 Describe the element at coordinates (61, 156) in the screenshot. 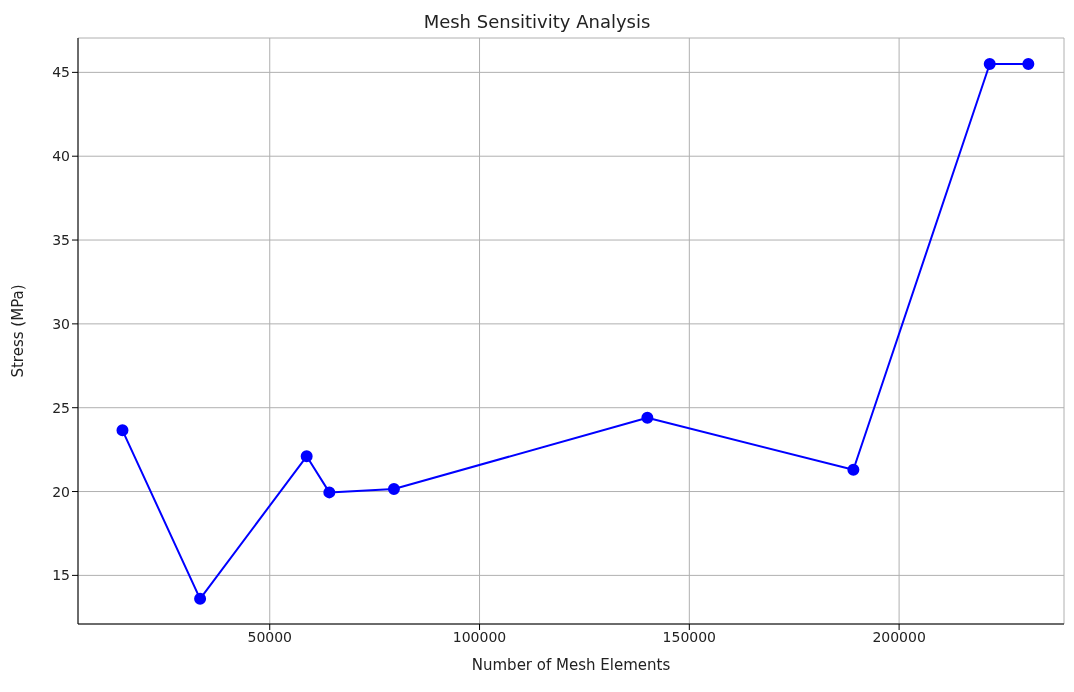

I see `y-tick-label: 40` at that location.